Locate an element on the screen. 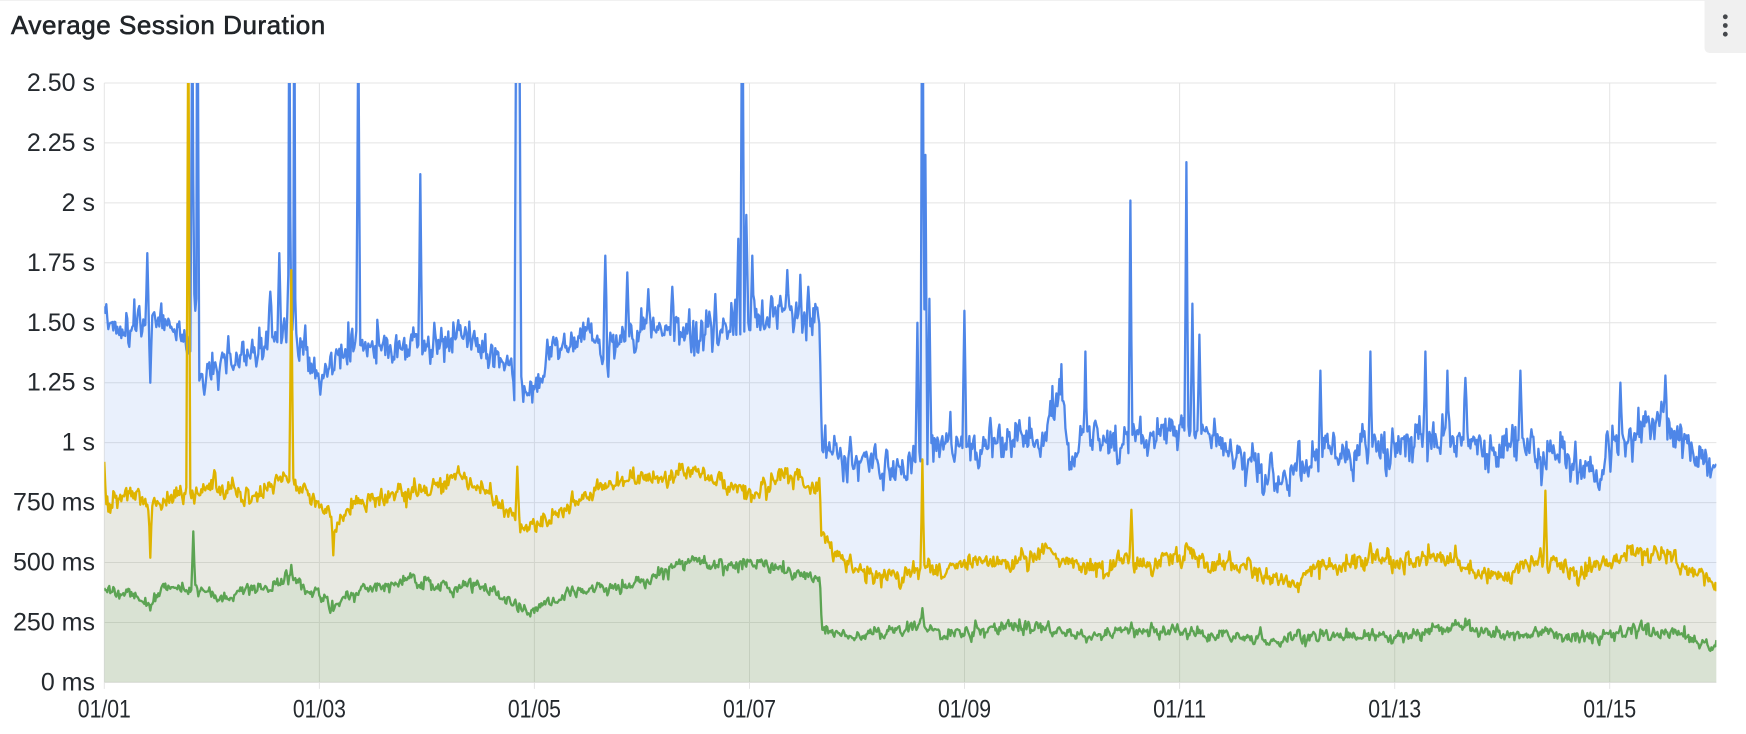 The width and height of the screenshot is (1746, 734). svg-text: 1.75 s is located at coordinates (61, 263).